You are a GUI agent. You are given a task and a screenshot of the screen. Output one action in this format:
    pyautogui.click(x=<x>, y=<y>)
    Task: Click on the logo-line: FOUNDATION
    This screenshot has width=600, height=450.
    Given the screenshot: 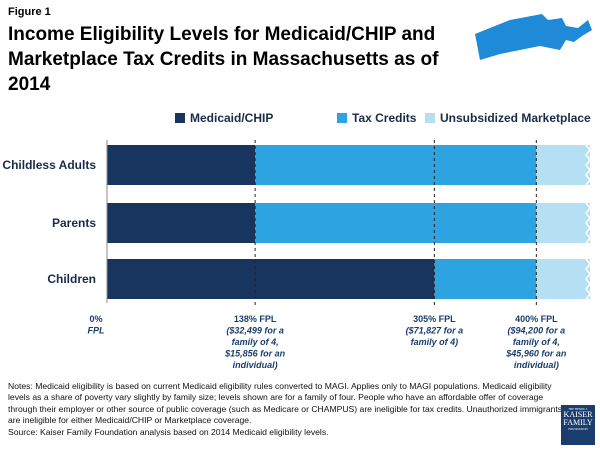 What is the action you would take?
    pyautogui.click(x=578, y=429)
    